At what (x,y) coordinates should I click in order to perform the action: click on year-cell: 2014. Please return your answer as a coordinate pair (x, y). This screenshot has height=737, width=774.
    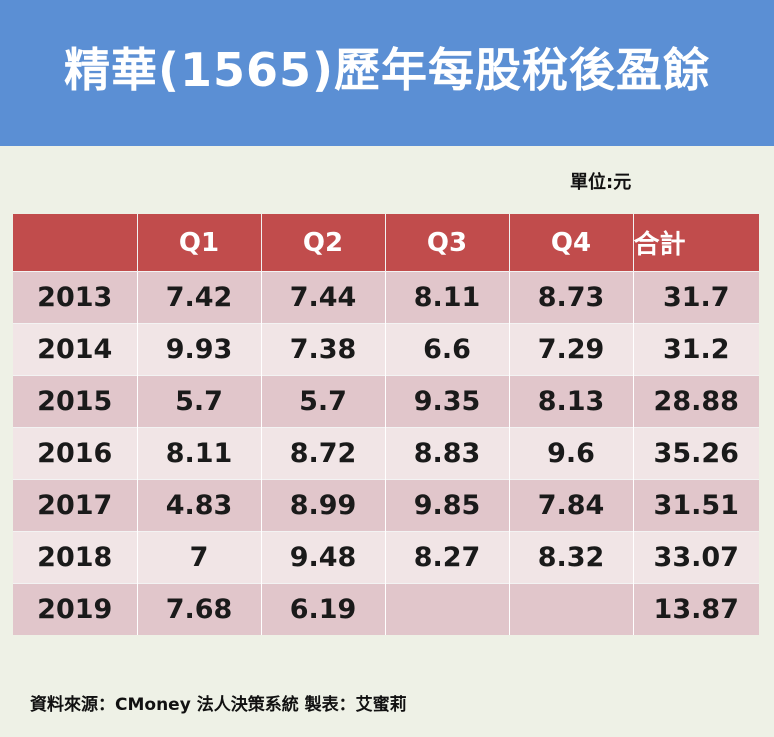
    Looking at the image, I should click on (75, 349).